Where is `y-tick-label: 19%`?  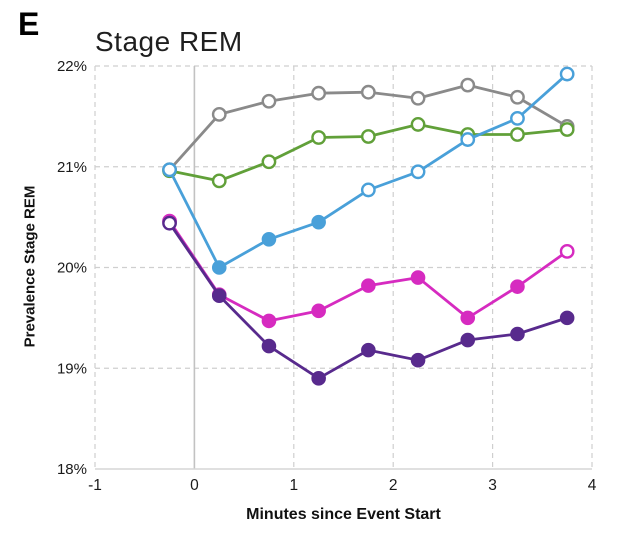 y-tick-label: 19% is located at coordinates (72, 368).